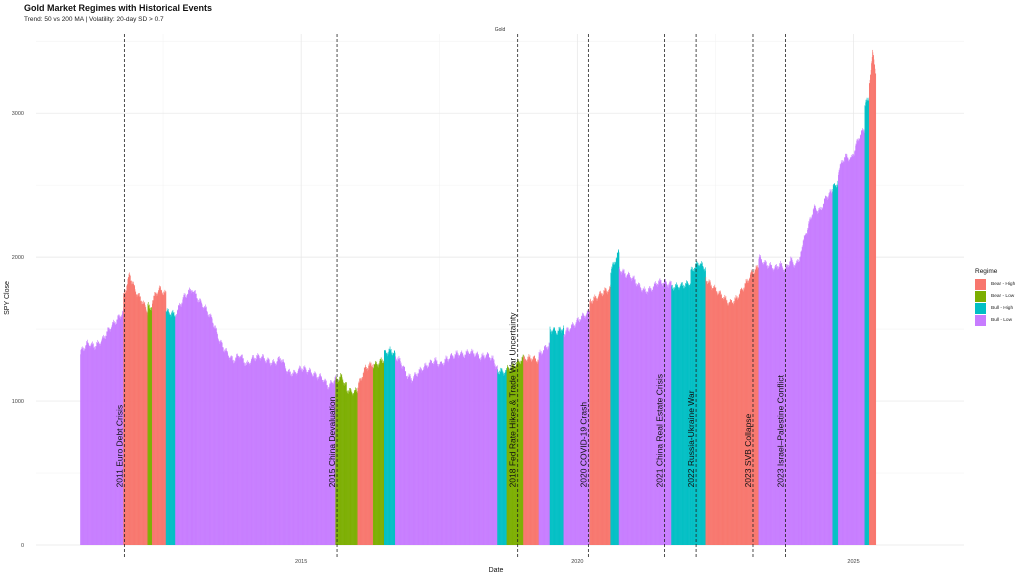 This screenshot has height=576, width=1024. I want to click on legend-title: Regime, so click(986, 271).